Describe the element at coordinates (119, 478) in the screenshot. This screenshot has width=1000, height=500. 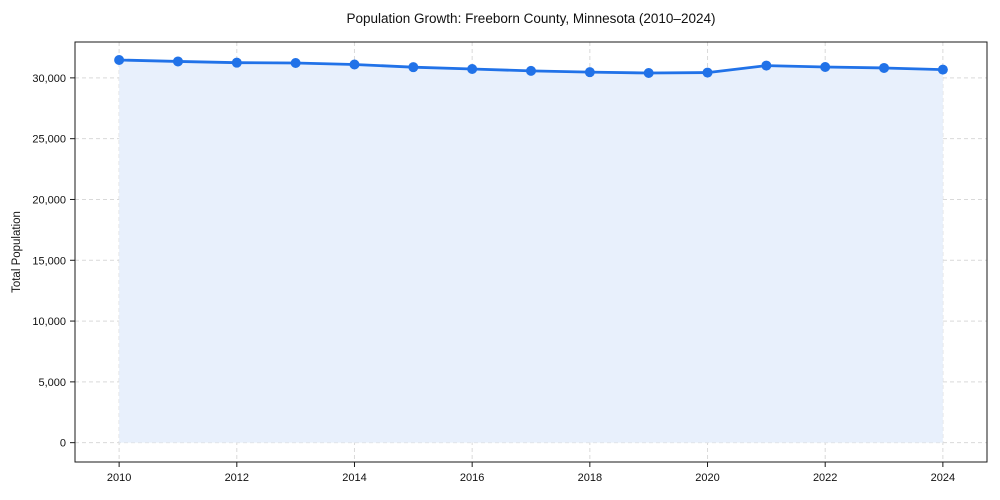
I see `x-tick-label: 2010` at that location.